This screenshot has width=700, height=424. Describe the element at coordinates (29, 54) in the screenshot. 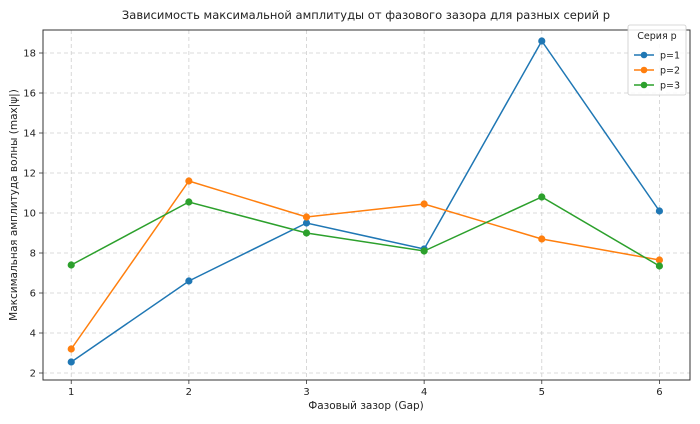

I see `y-tick-label: 18` at that location.